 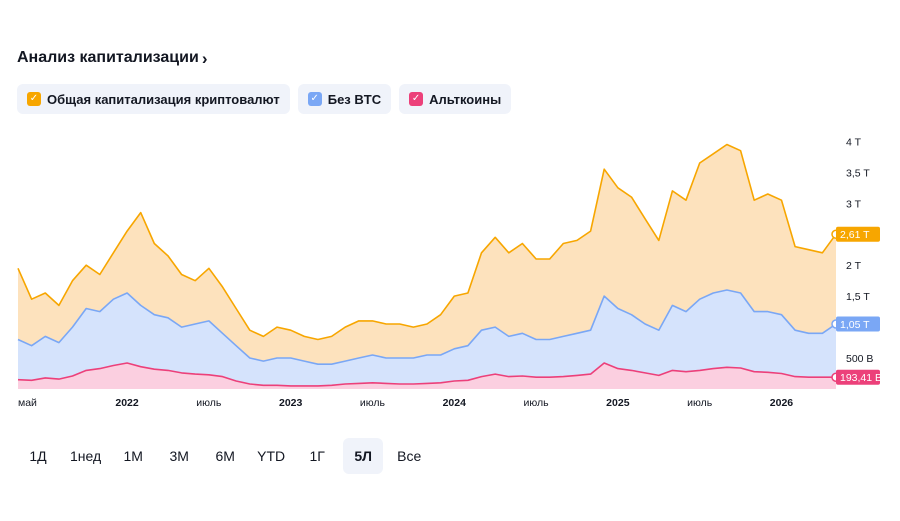 I want to click on legend-label: Общая капитализация криптовалют, so click(x=163, y=99).